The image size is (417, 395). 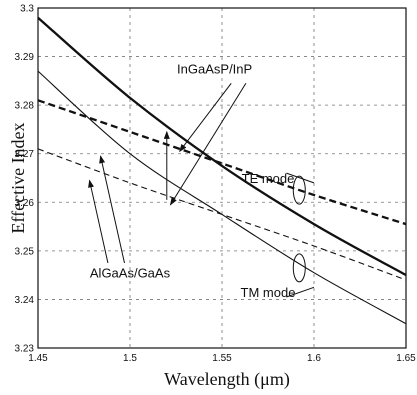 I want to click on y-tick-label: 3.25, so click(x=25, y=251).